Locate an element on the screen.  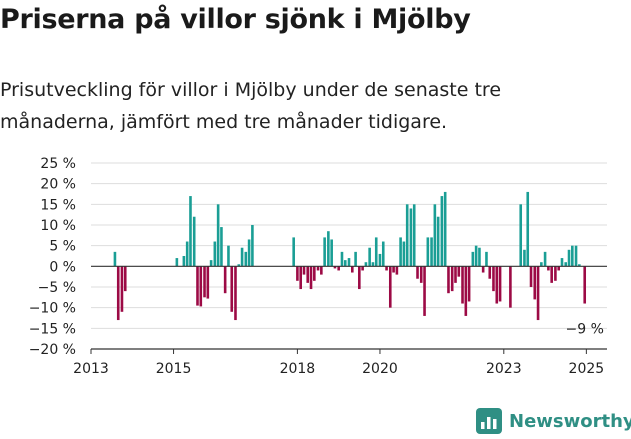
x-tick-label: 2018 is located at coordinates (298, 369).